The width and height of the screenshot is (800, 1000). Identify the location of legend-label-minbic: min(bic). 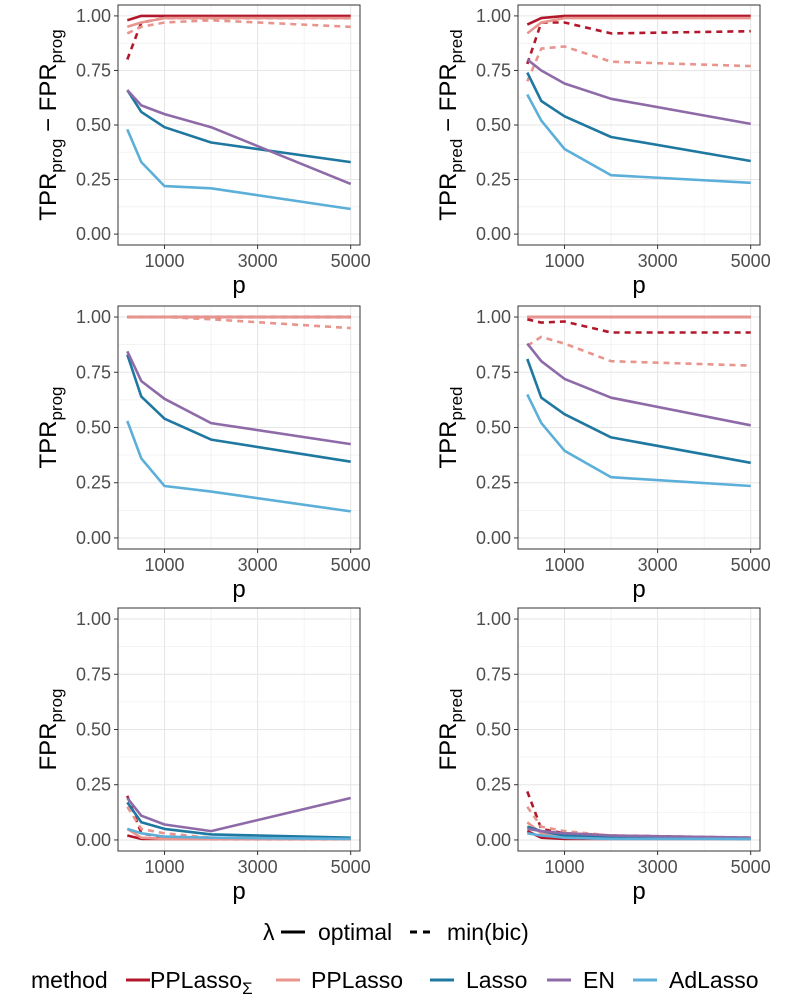
(488, 932).